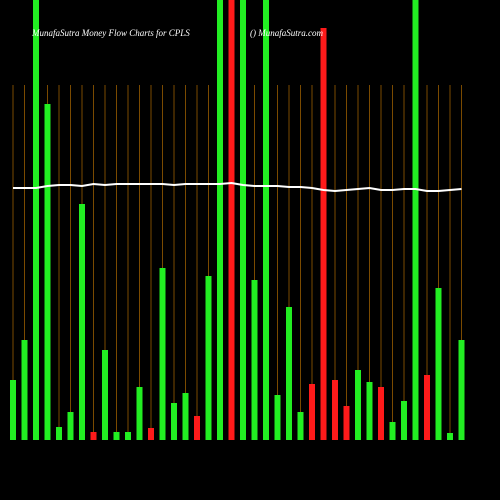 The image size is (500, 500). I want to click on money-flow-line, so click(237, 187).